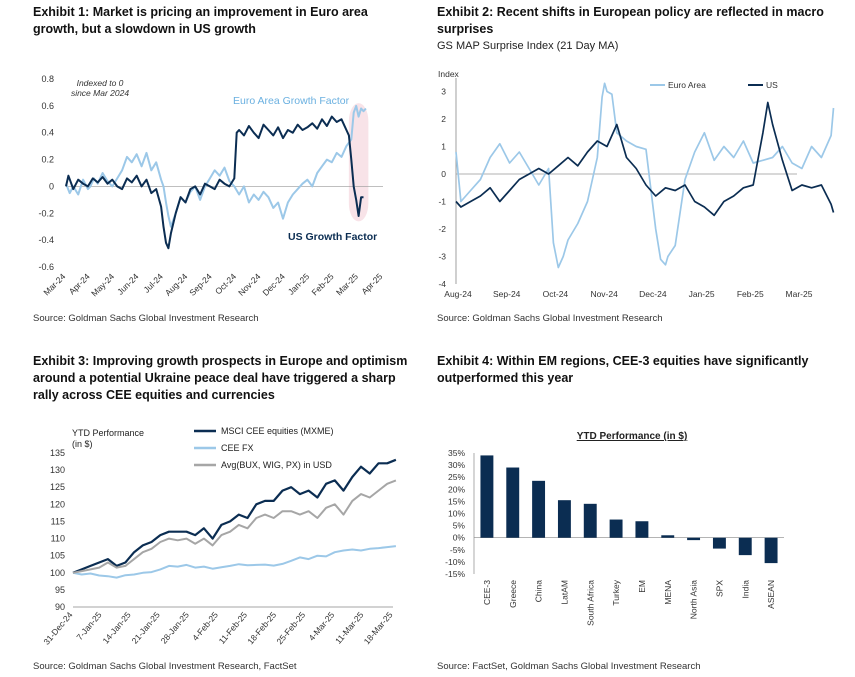  Describe the element at coordinates (57, 504) in the screenshot. I see `y-tick-label: 120` at that location.